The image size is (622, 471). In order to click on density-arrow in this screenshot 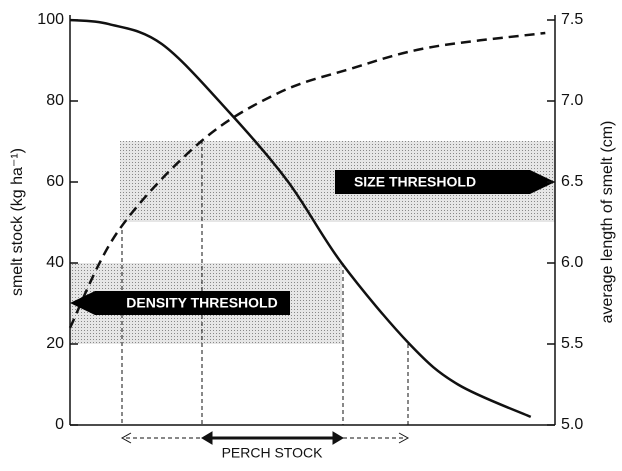, I will do `click(180, 303)`.